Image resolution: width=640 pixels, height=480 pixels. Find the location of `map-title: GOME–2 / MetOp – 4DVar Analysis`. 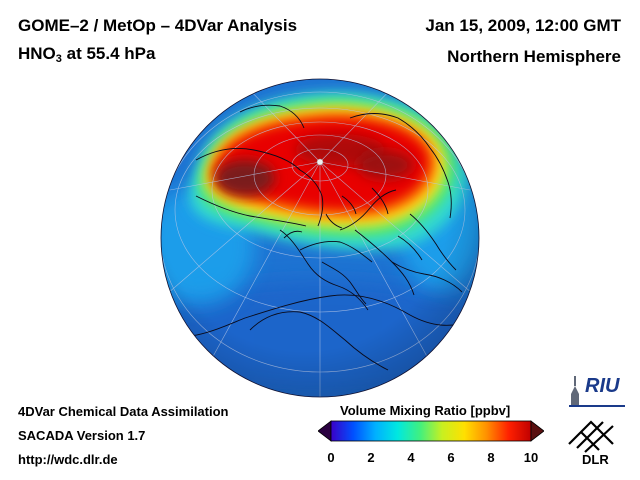

map-title: GOME–2 / MetOp – 4DVar Analysis is located at coordinates (158, 25).